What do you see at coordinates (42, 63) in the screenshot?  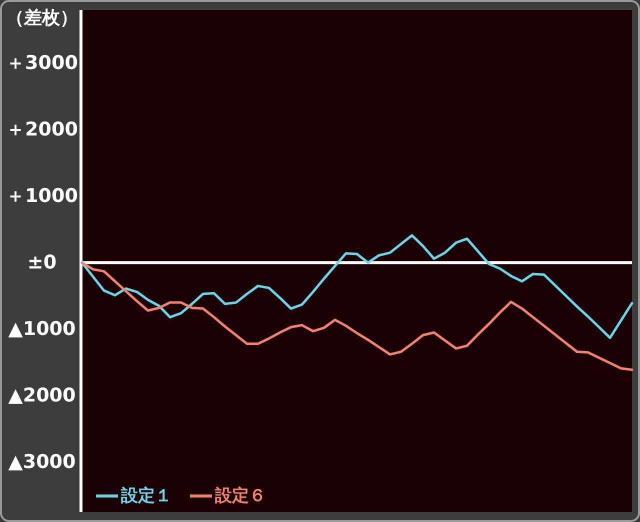 I see `y-tick-label: ＋3000` at bounding box center [42, 63].